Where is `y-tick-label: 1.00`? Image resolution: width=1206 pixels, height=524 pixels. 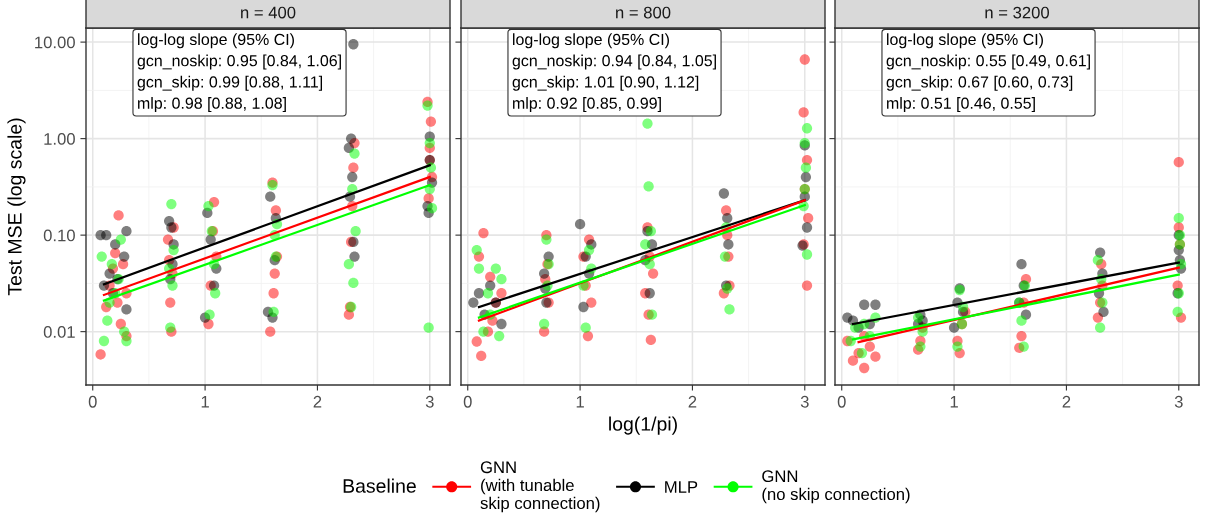 y-tick-label: 1.00 is located at coordinates (59, 139).